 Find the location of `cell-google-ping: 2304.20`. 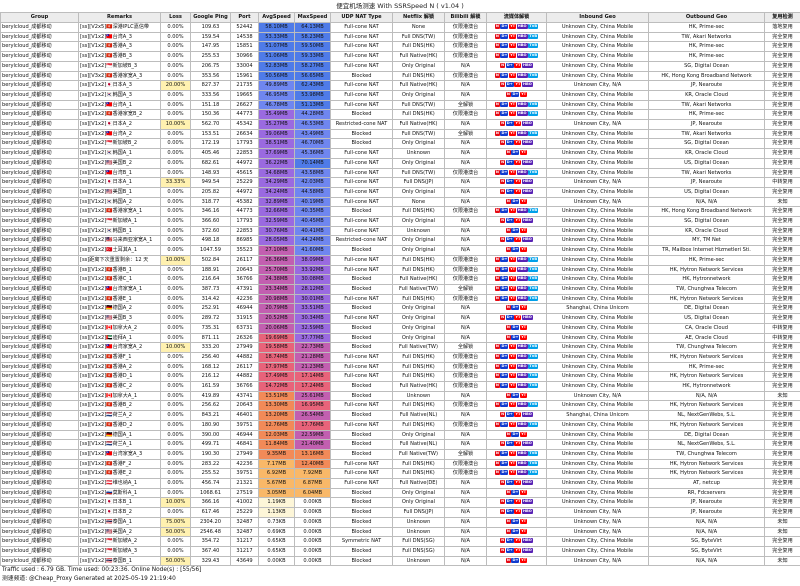

cell-google-ping: 2304.20 is located at coordinates (210, 522).